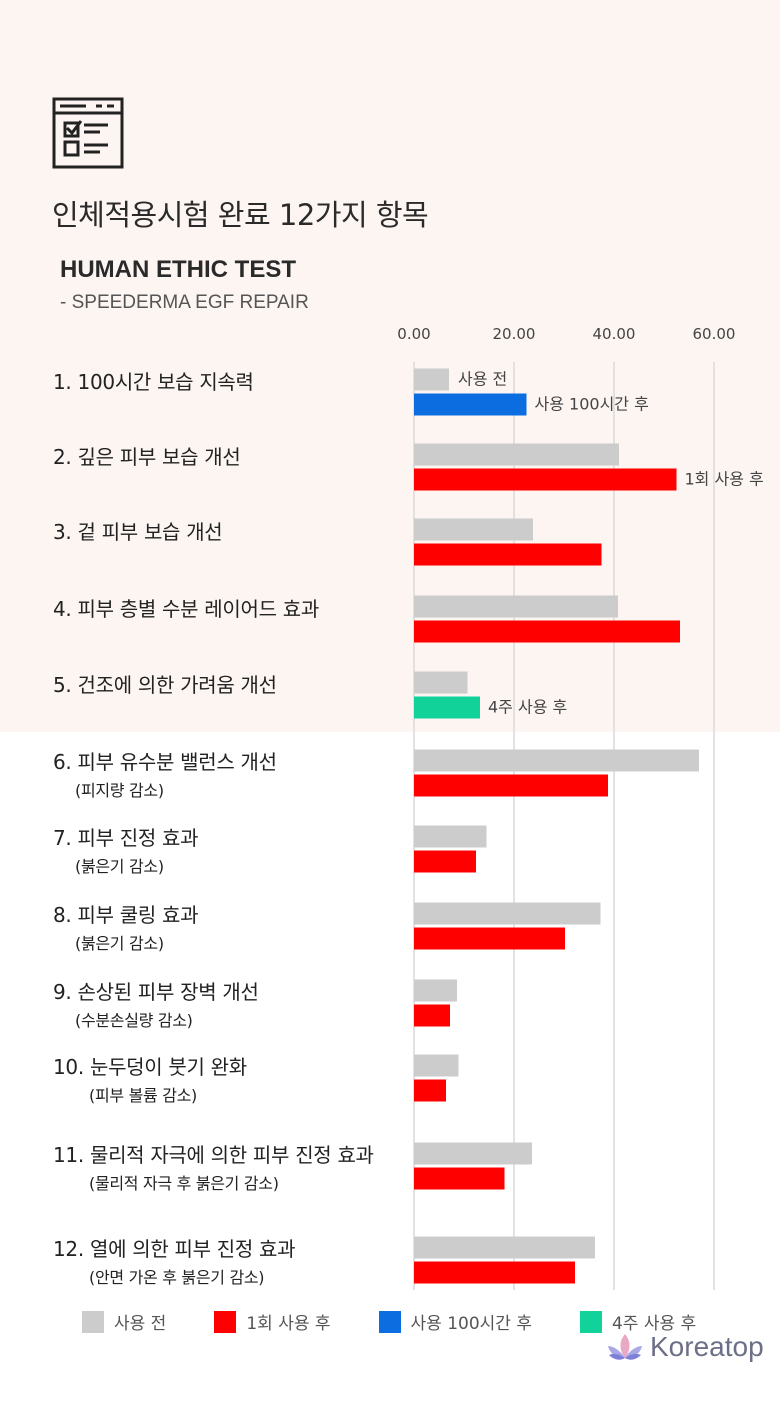  Describe the element at coordinates (514, 334) in the screenshot. I see `x-tick-label: 20.00` at that location.